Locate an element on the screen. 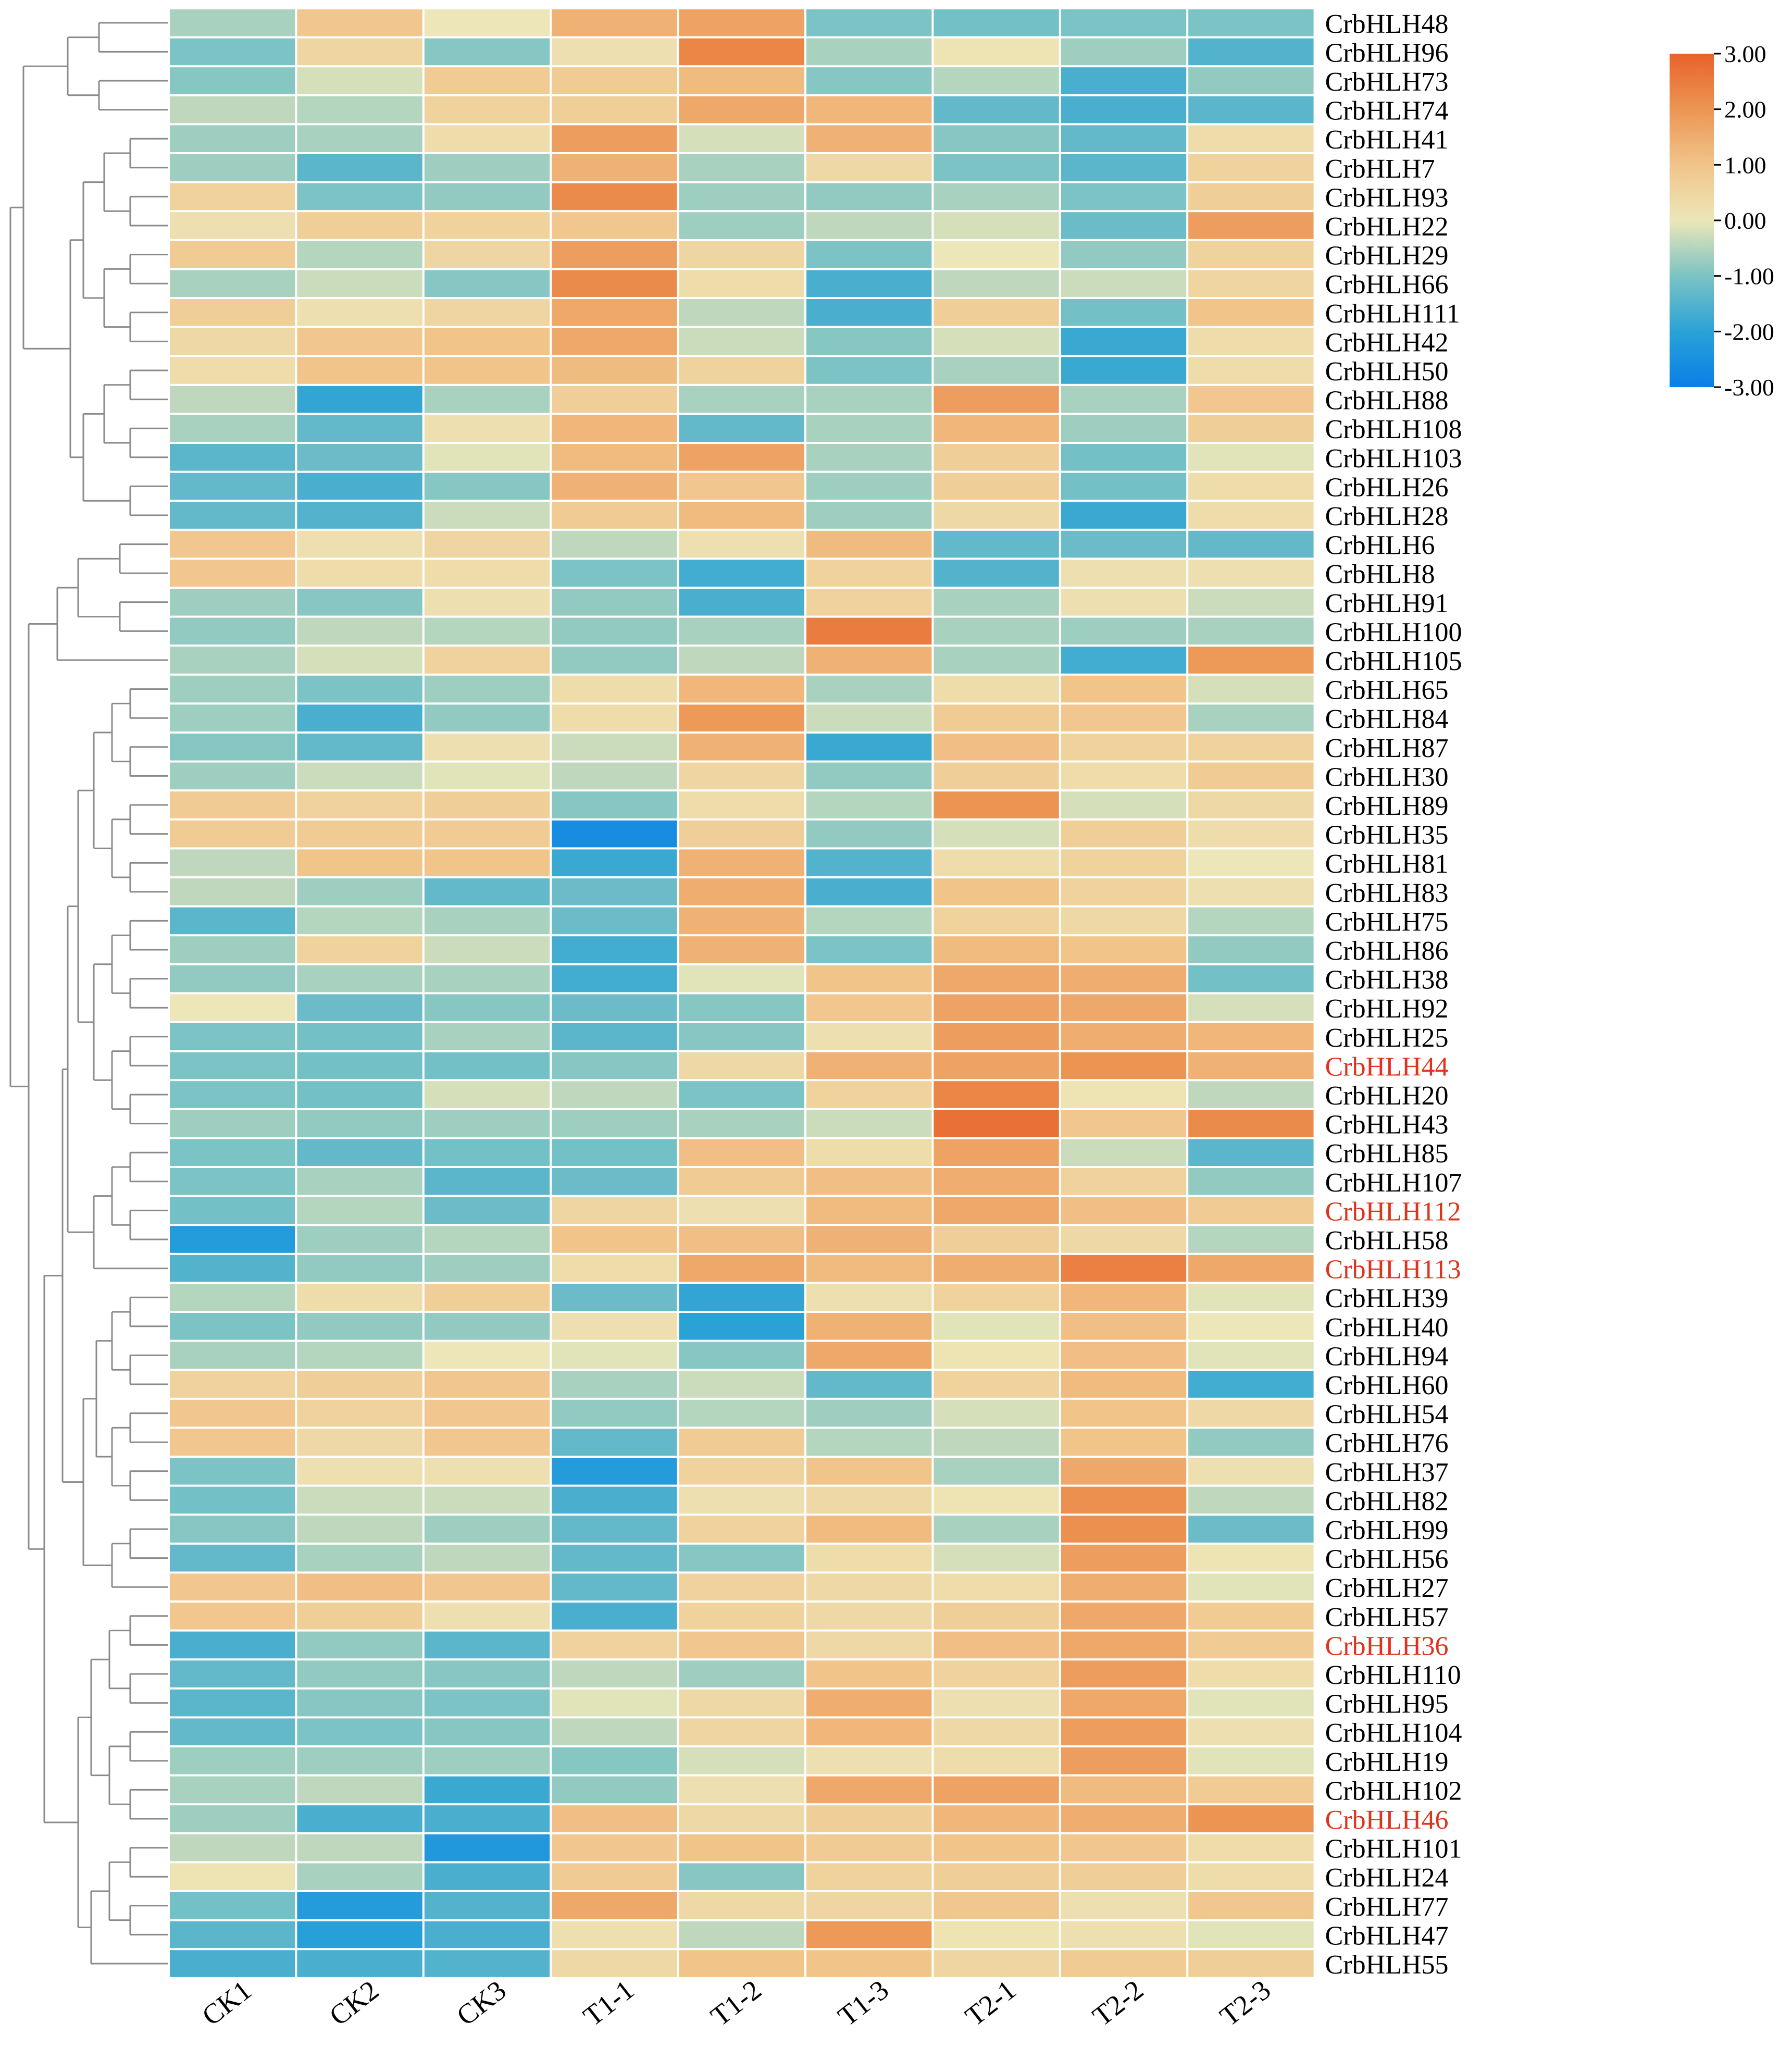 This screenshot has height=2060, width=1792. heat-cell-CrbHLH25-CK1 is located at coordinates (232, 1036).